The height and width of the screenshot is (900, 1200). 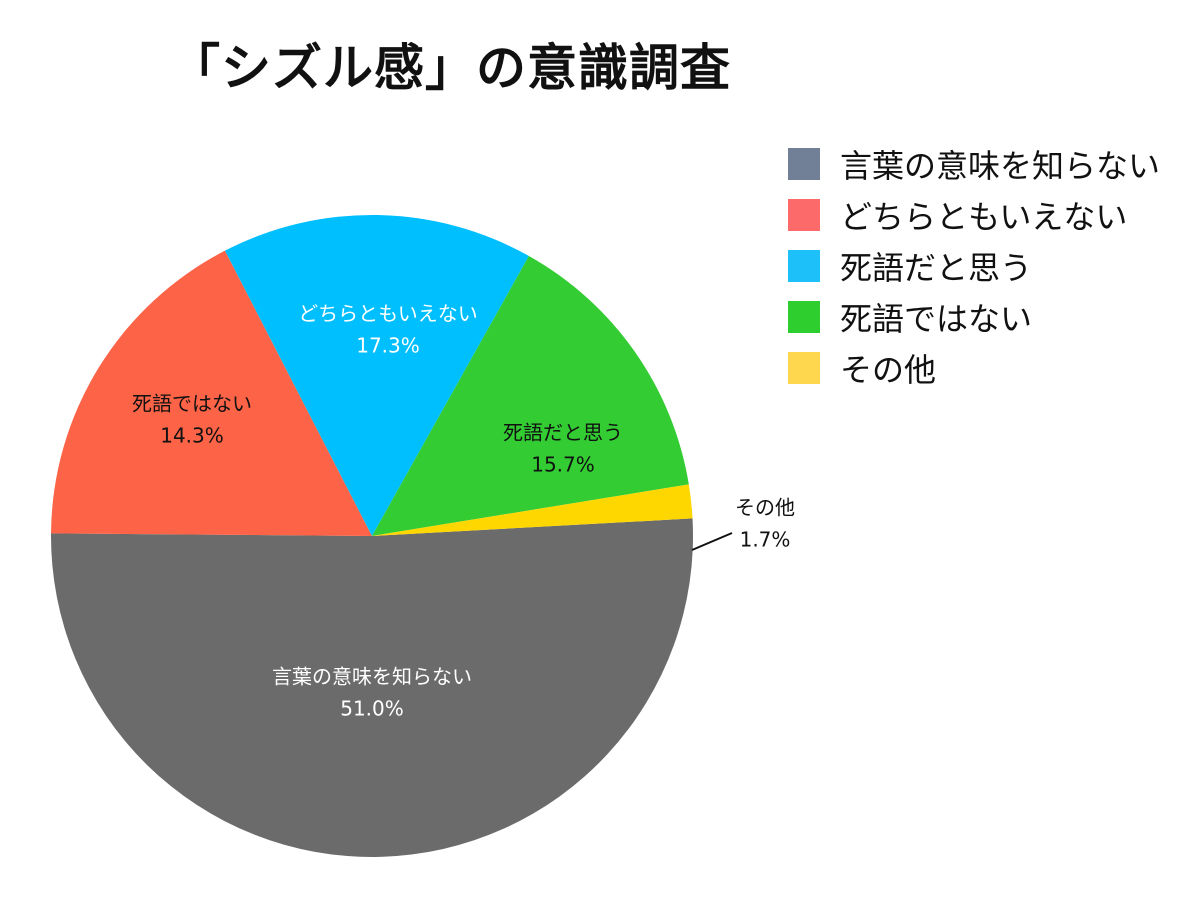 I want to click on slice-label-percent: 1.7%, so click(x=765, y=540).